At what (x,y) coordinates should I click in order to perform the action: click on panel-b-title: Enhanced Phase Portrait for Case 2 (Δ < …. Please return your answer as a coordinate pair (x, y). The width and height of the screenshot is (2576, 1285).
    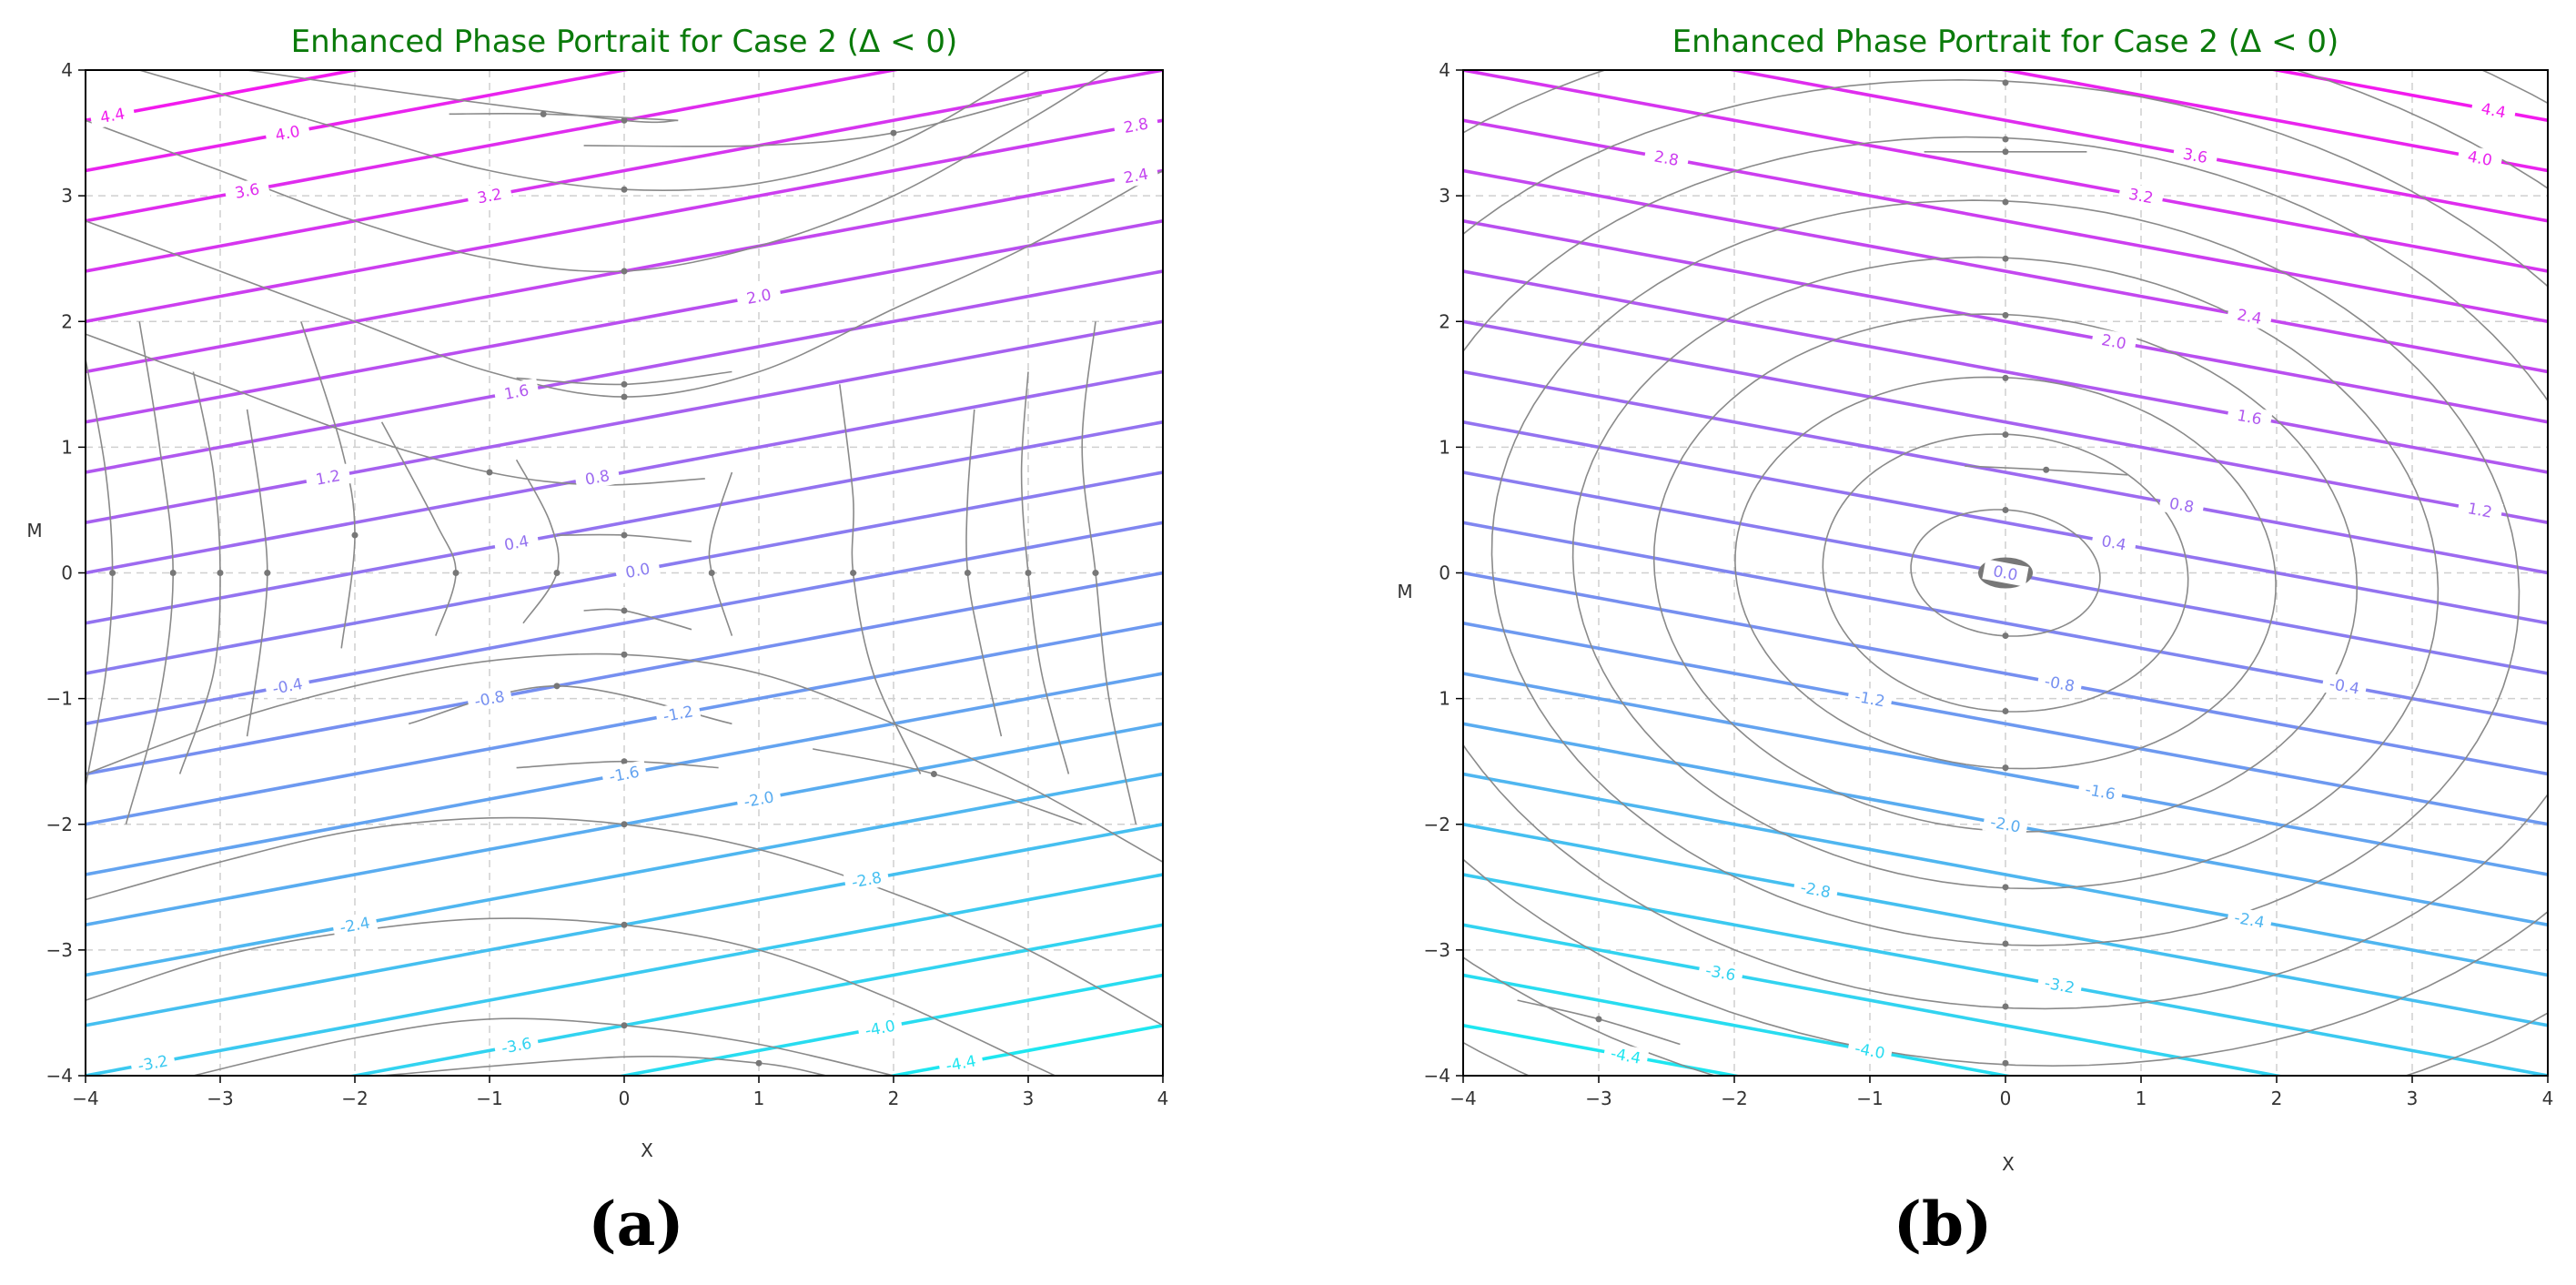
    Looking at the image, I should click on (2005, 42).